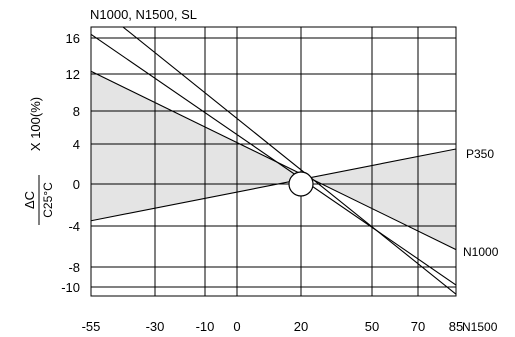  I want to click on x-tick-label: 70, so click(418, 326).